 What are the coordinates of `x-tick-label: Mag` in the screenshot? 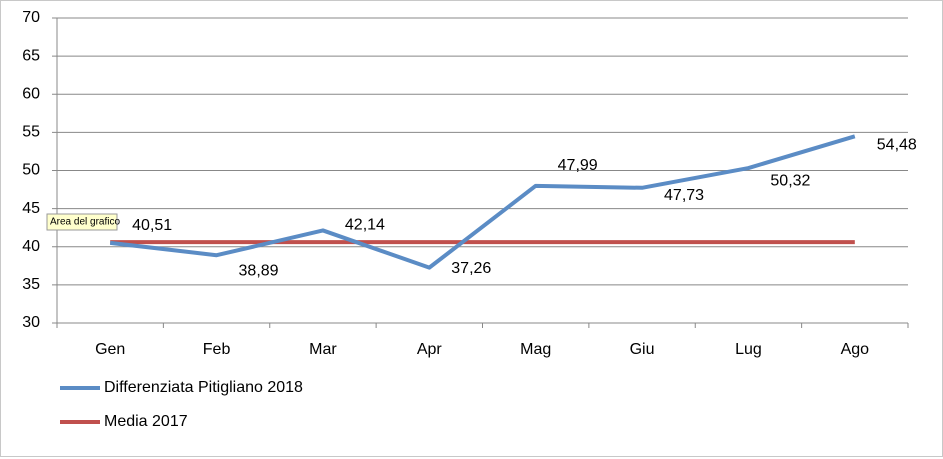 It's located at (535, 349).